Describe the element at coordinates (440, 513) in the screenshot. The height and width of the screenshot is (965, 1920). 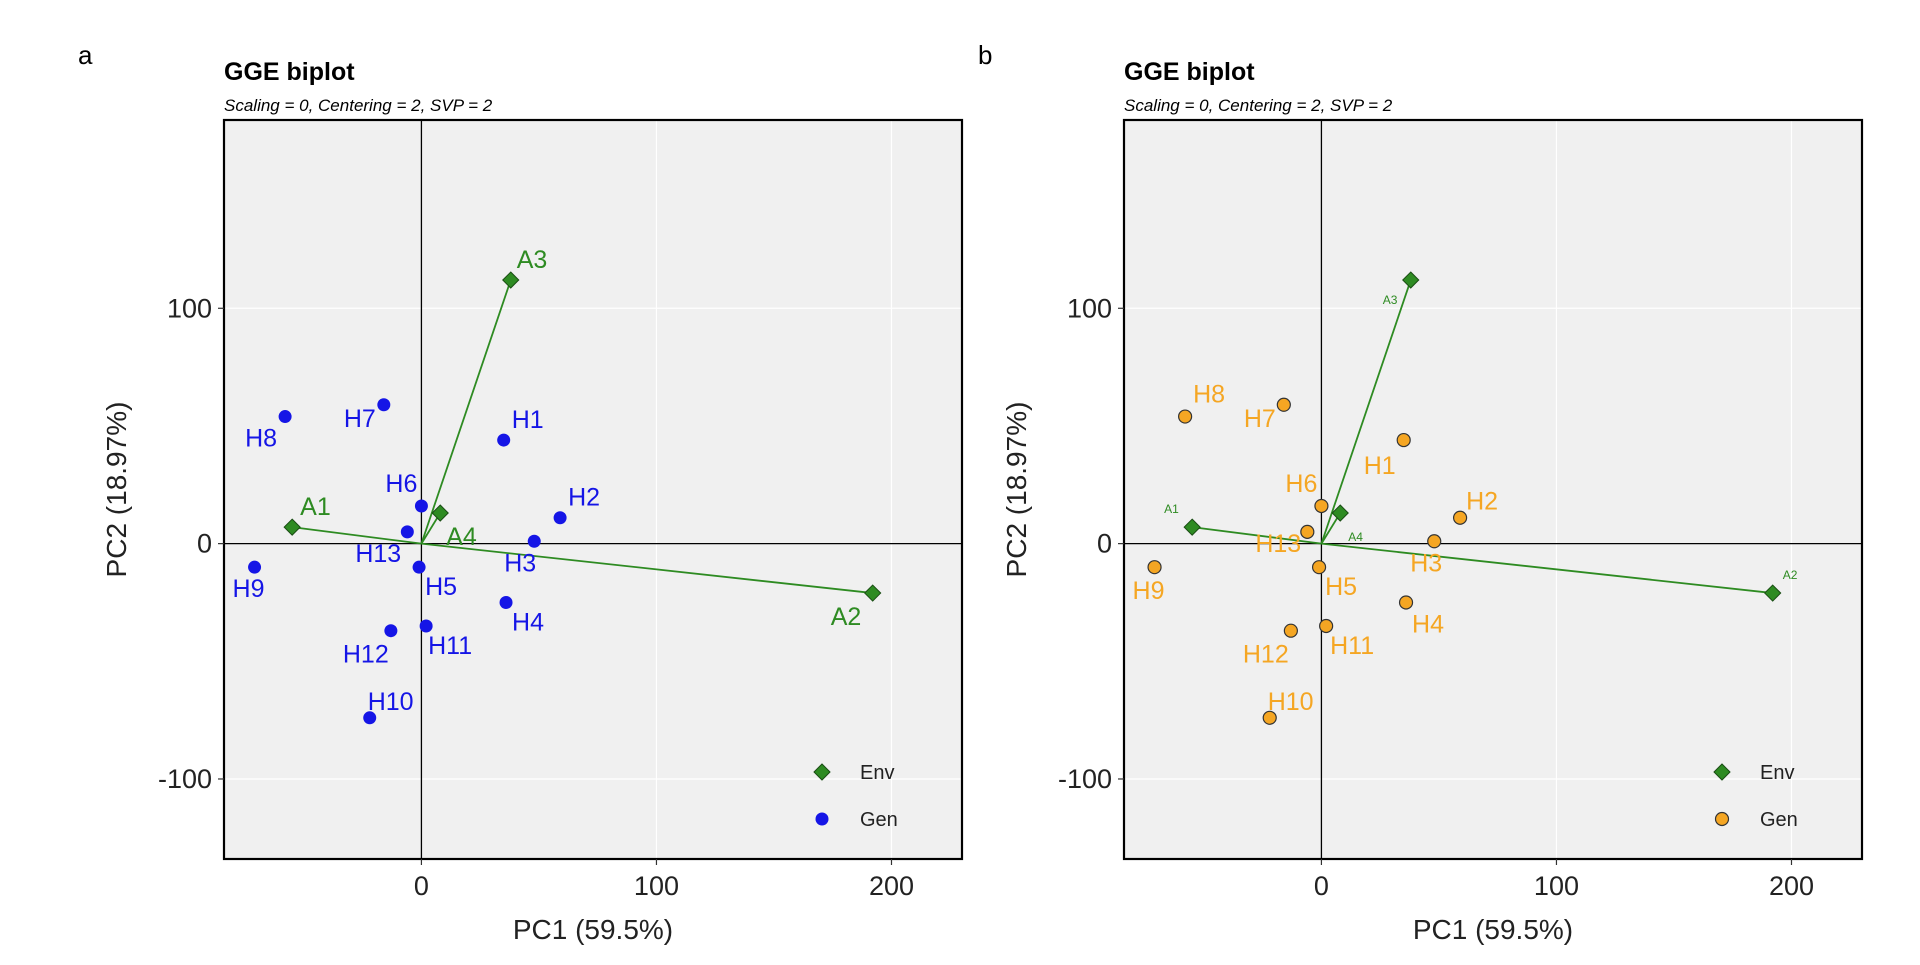
I see `env-marker-a4` at that location.